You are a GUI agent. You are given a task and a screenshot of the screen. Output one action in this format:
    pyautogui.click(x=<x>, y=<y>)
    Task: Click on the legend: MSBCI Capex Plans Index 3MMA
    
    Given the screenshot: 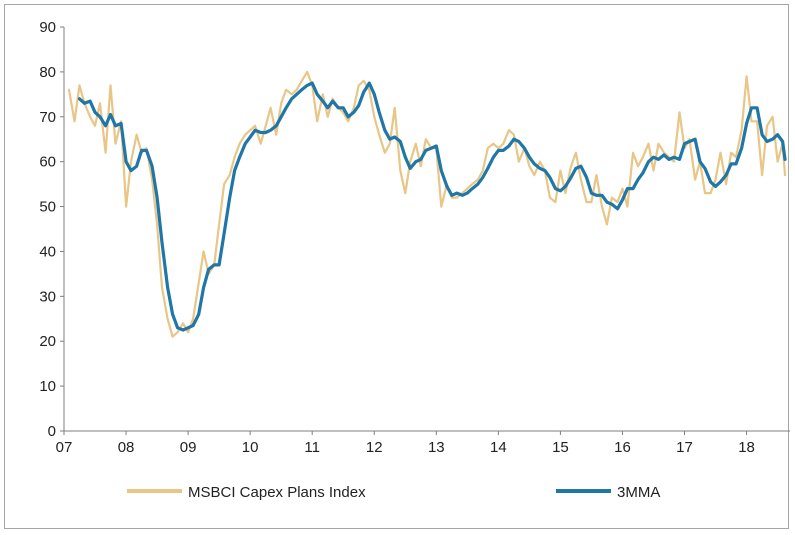 What is the action you would take?
    pyautogui.click(x=393, y=492)
    